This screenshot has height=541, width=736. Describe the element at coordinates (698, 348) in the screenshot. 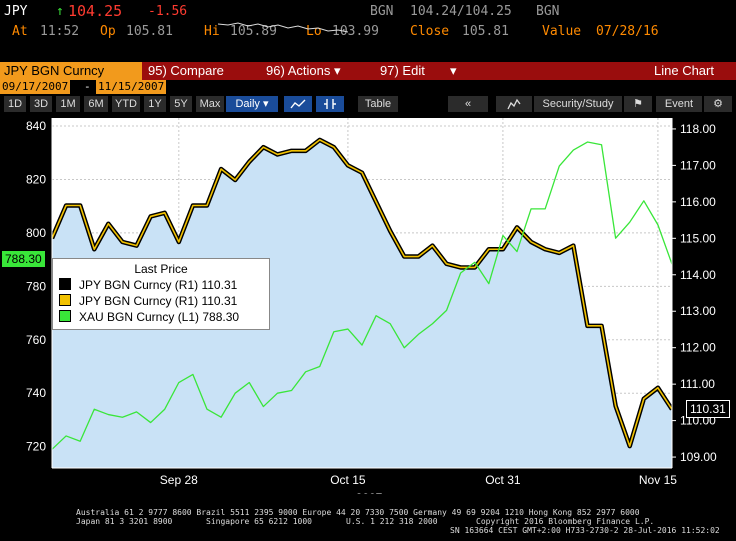

I see `right-axis-tick-label: 112.00` at that location.